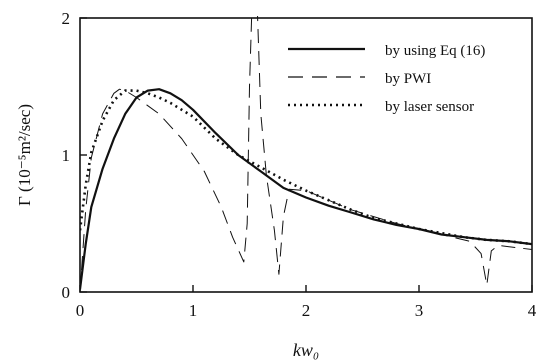  What do you see at coordinates (419, 310) in the screenshot?
I see `x-tick-label: 3` at bounding box center [419, 310].